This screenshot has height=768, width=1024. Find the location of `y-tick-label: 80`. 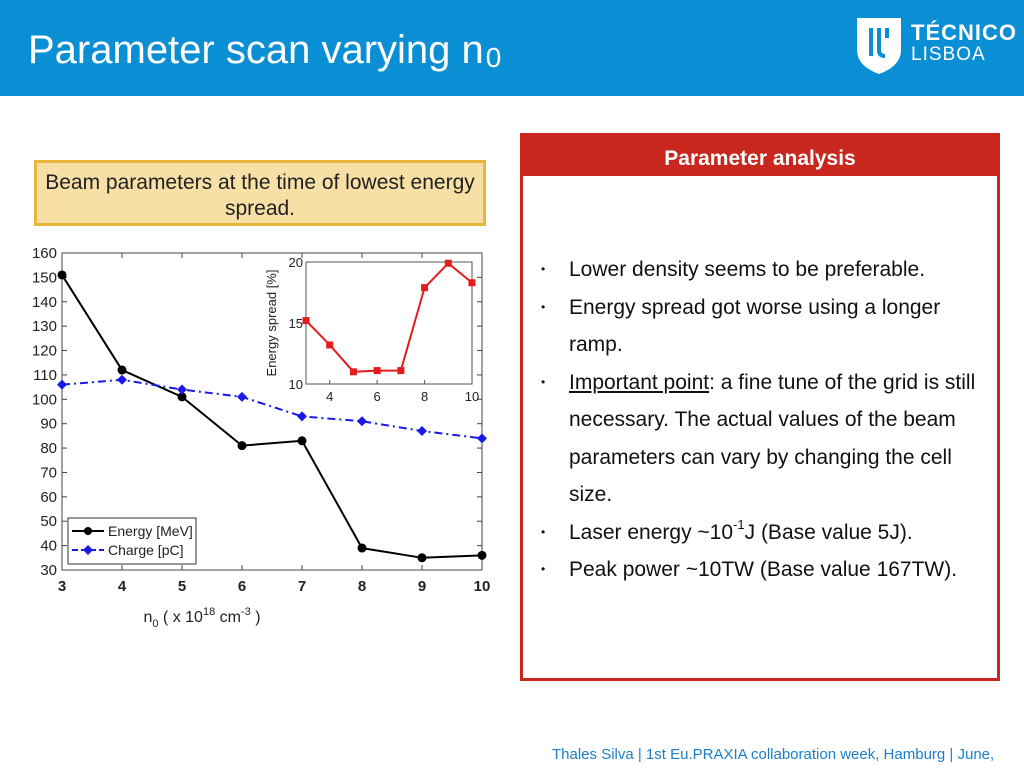

y-tick-label: 80 is located at coordinates (48, 448).